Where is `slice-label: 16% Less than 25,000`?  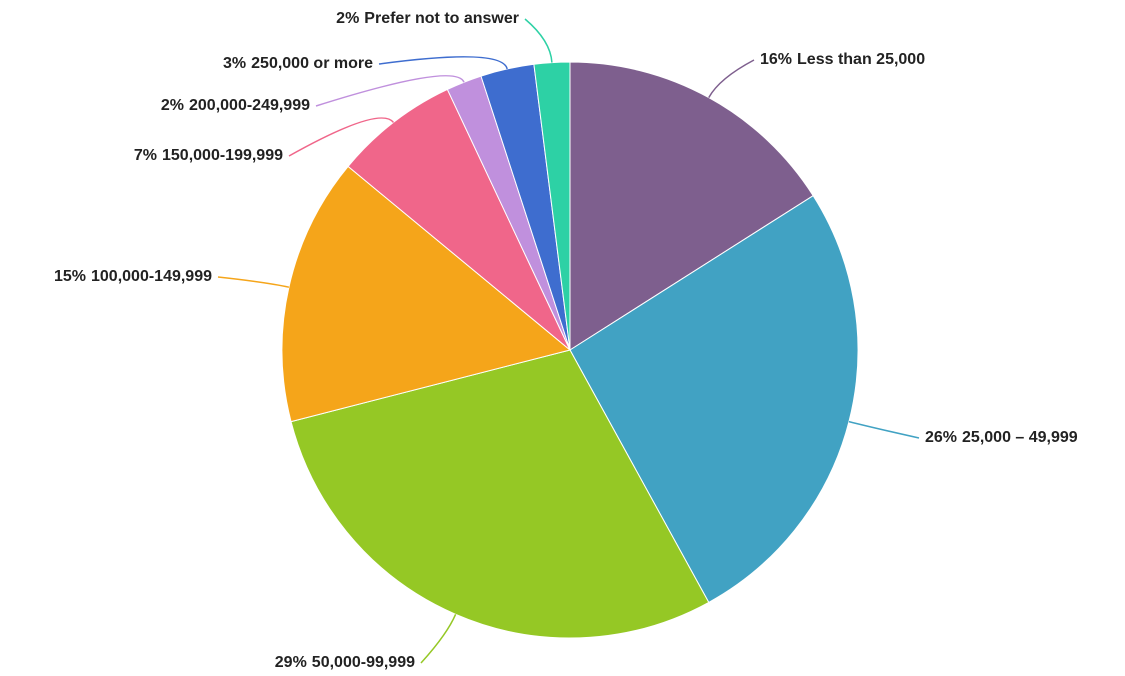
slice-label: 16% Less than 25,000 is located at coordinates (842, 59).